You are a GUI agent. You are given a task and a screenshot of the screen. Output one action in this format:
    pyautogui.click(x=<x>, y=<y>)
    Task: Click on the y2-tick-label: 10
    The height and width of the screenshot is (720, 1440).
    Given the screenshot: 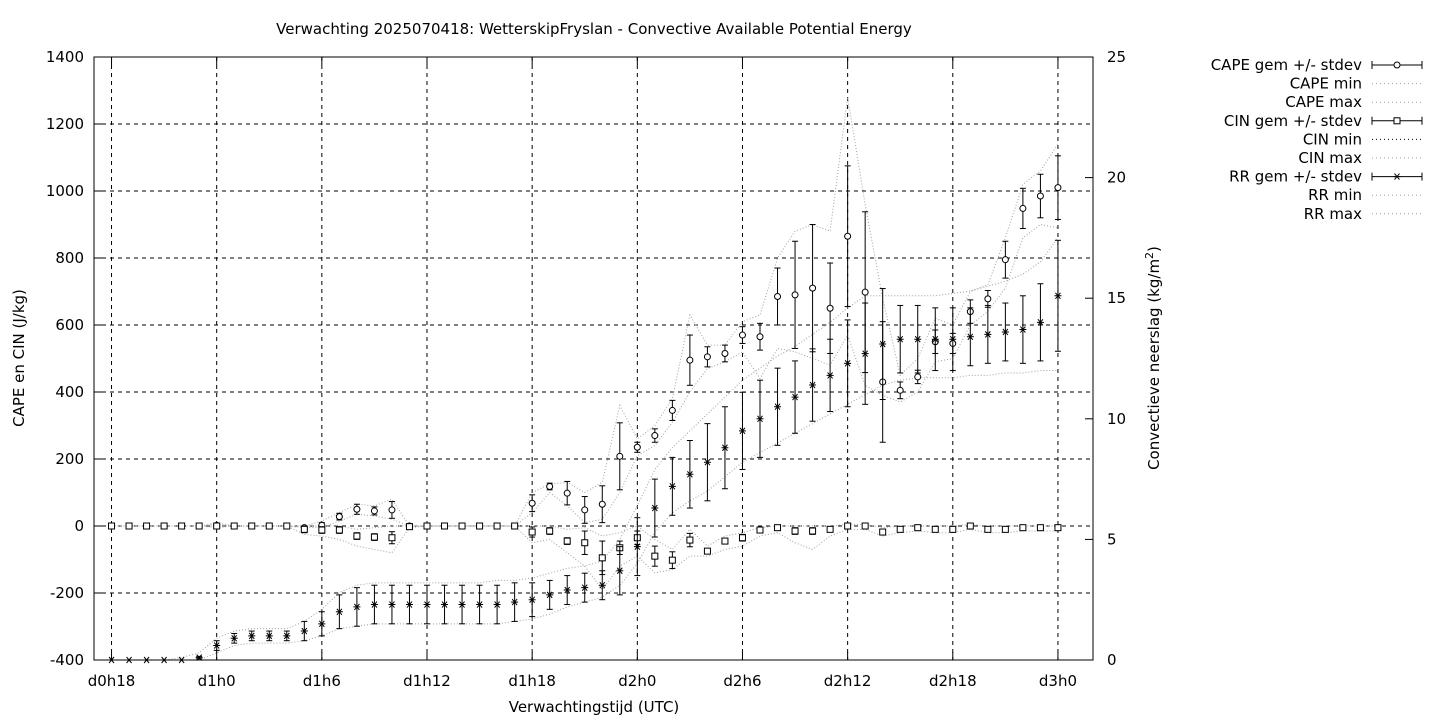 What is the action you would take?
    pyautogui.click(x=1116, y=419)
    